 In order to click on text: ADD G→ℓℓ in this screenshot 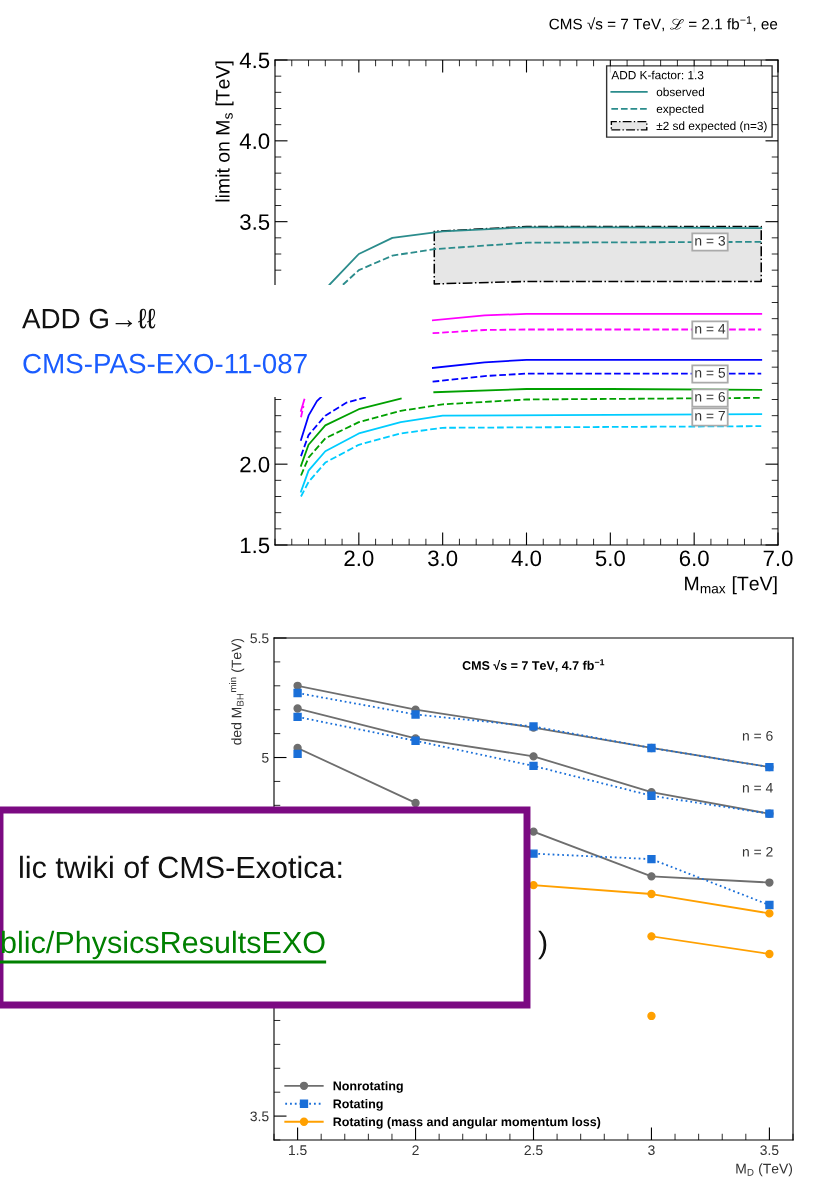, I will do `click(89, 318)`.